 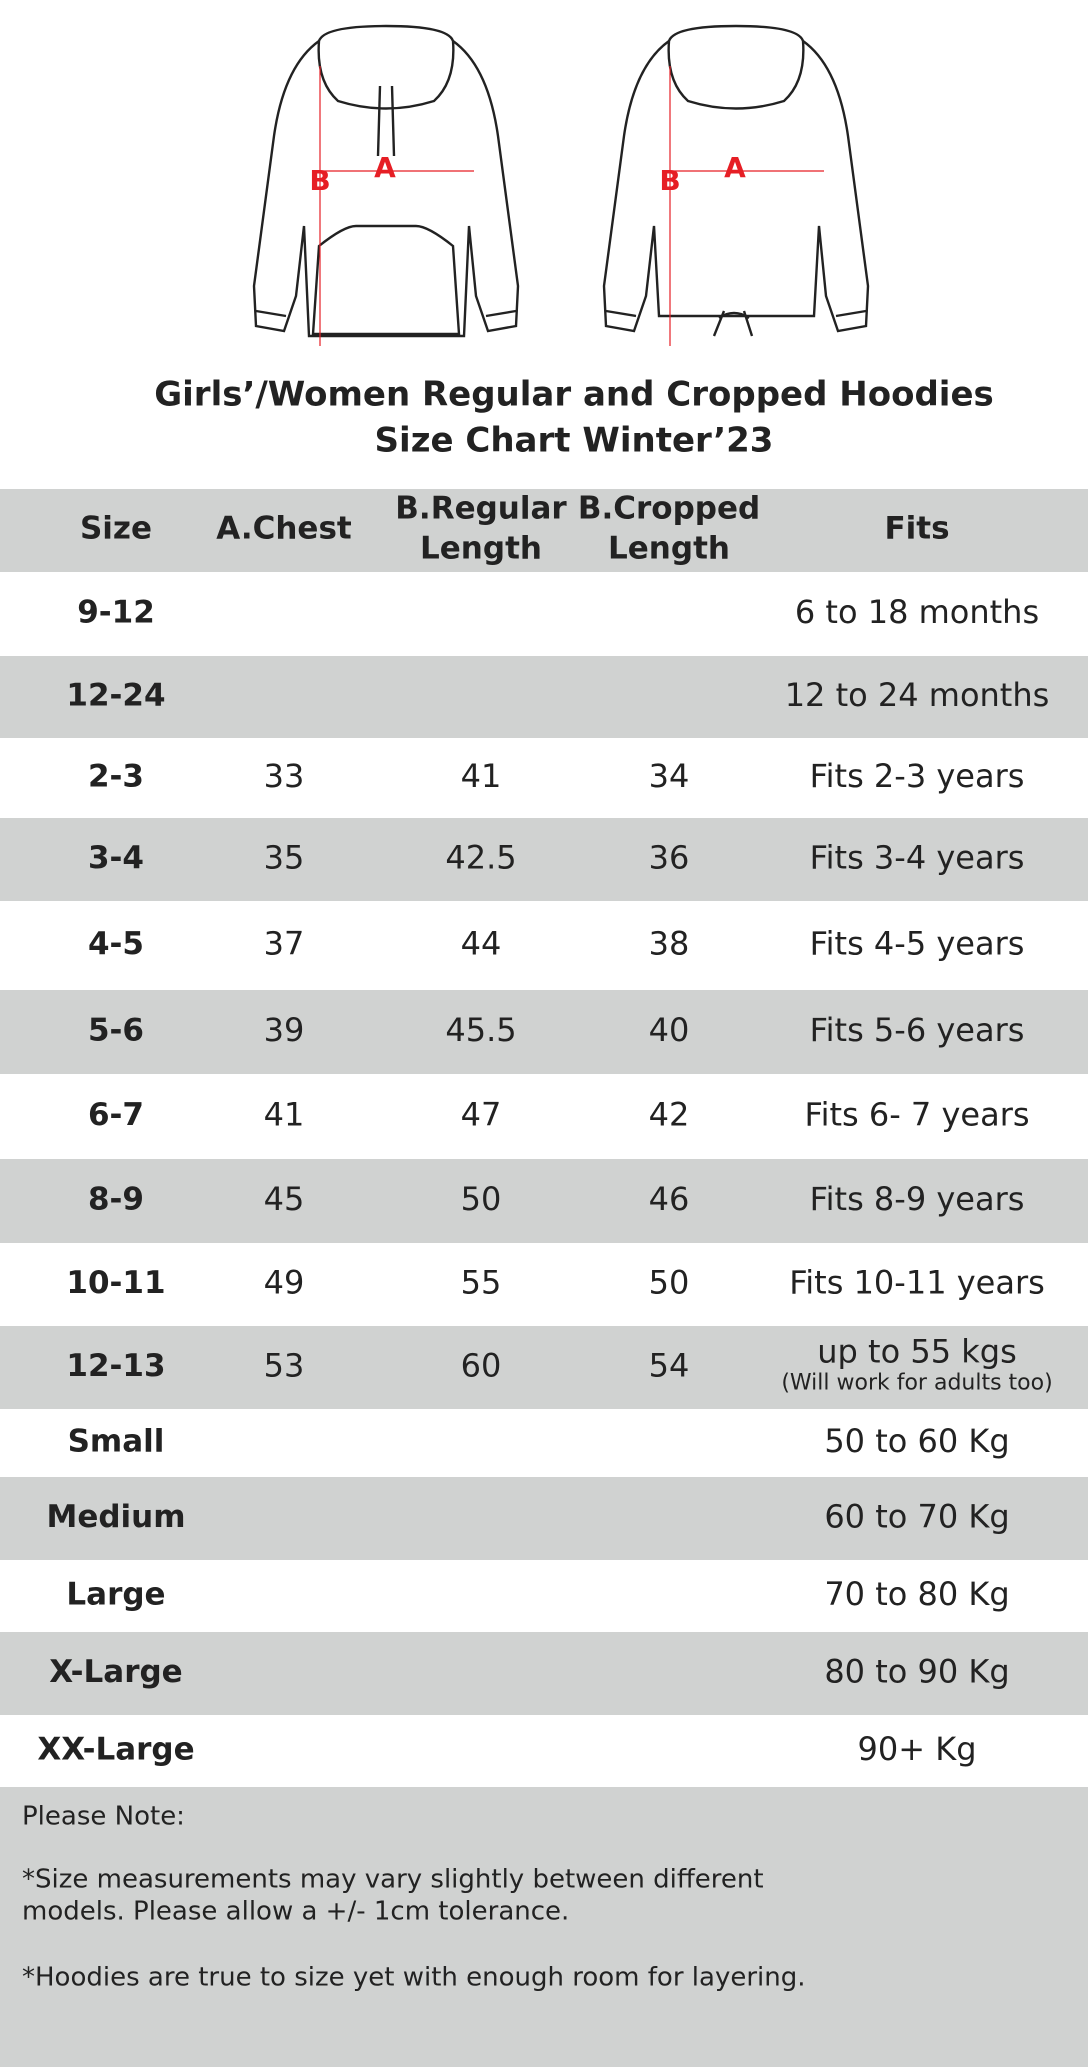 I want to click on measure-cell: 49, so click(x=284, y=1283).